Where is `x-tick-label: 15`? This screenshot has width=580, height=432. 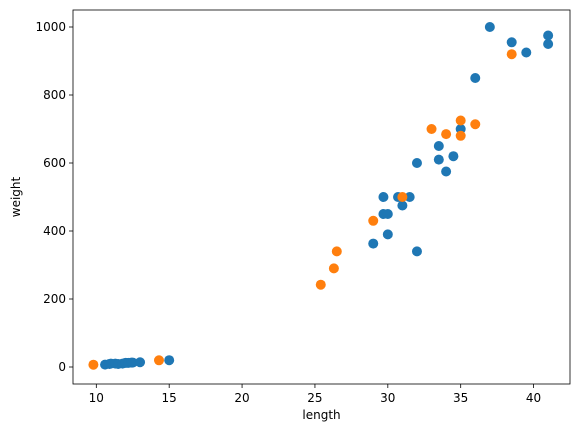 x-tick-label: 15 is located at coordinates (169, 398).